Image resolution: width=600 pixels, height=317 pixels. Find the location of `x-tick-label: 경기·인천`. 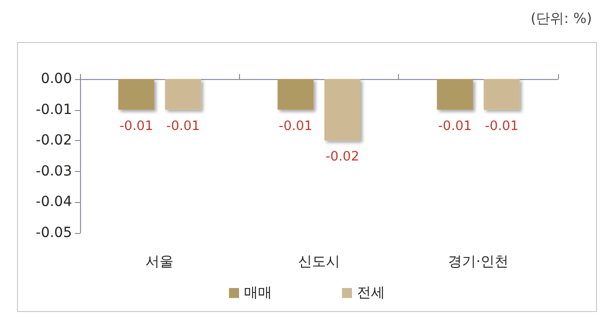

x-tick-label: 경기·인천 is located at coordinates (478, 262).